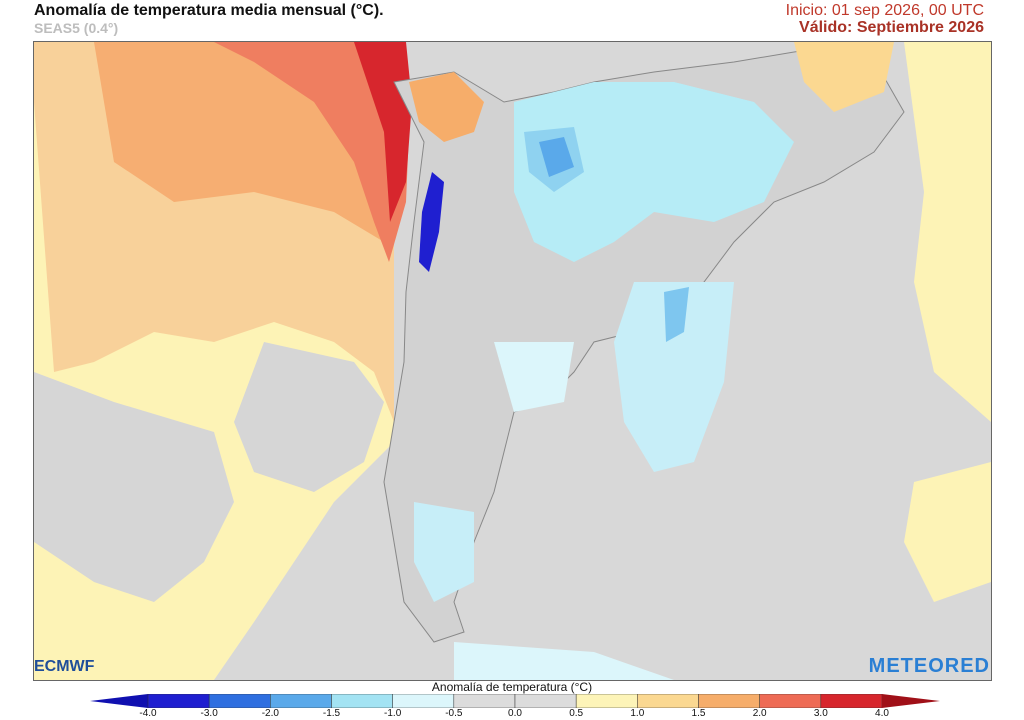  Describe the element at coordinates (119, 701) in the screenshot. I see `colorbar-min-arrow` at that location.